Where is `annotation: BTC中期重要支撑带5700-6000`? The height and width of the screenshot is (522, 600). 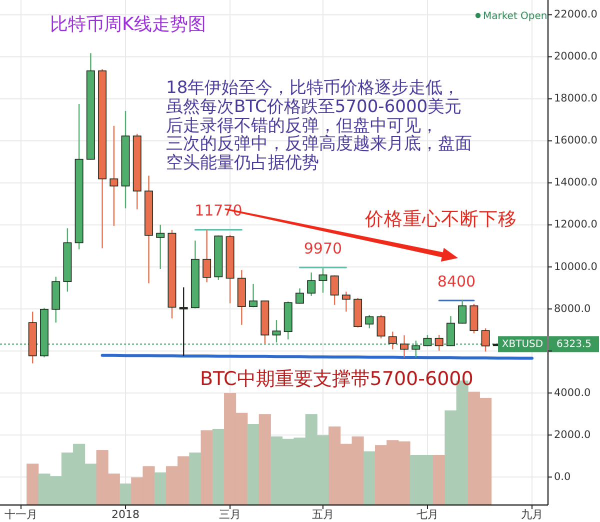
annotation: BTC中期重要支撑带5700-6000 is located at coordinates (337, 379).